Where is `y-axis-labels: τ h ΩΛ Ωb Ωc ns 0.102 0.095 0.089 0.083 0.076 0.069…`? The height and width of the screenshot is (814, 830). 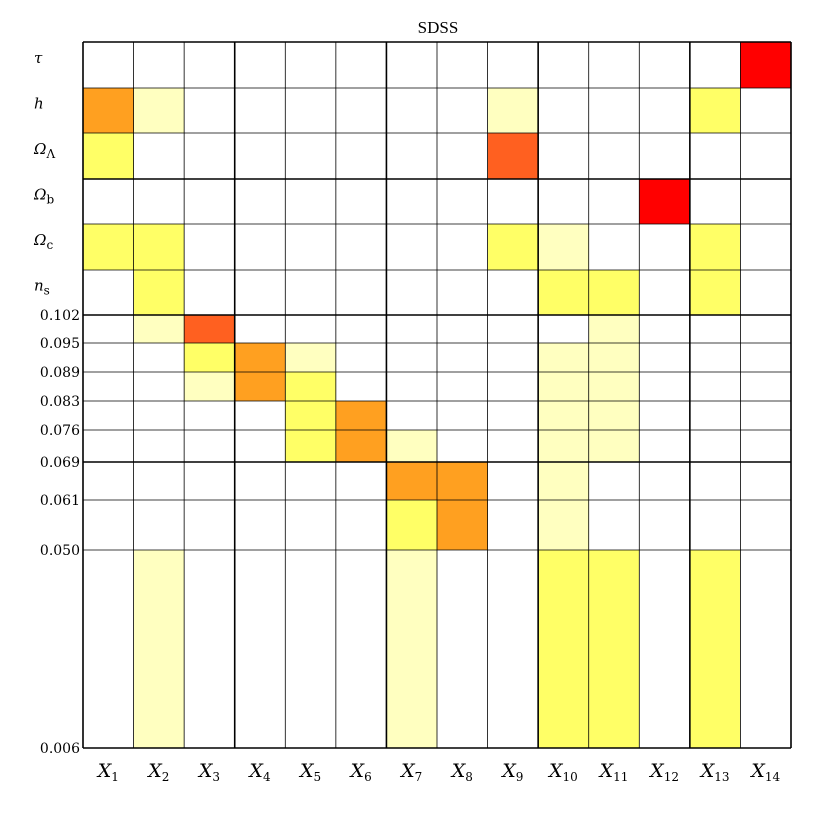
y-axis-labels: τ h ΩΛ Ωb Ωc ns 0.102 0.095 0.089 0.083 0.076 0.069… is located at coordinates (56, 403).